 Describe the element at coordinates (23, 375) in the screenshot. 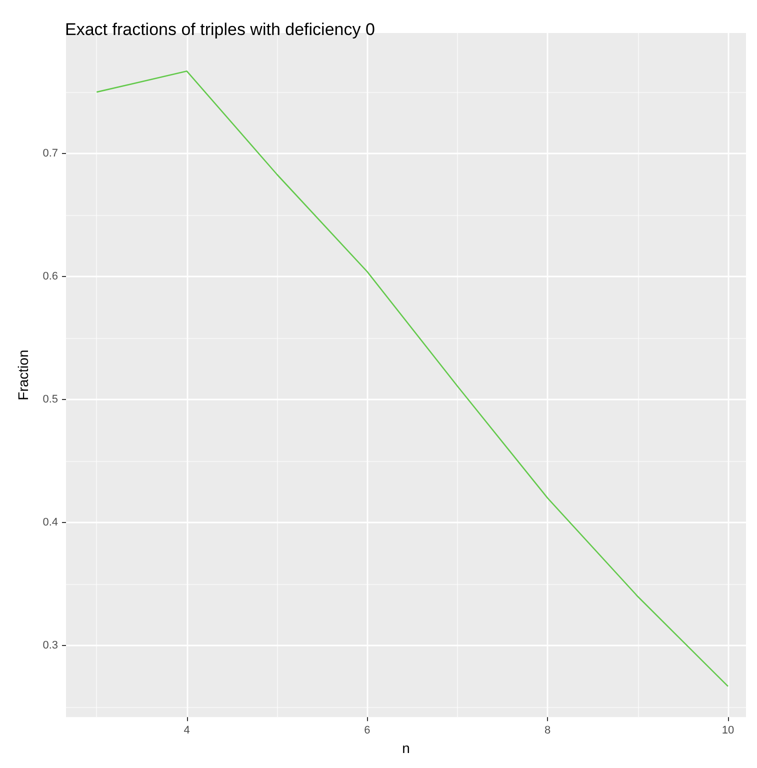

I see `y-axis-title: Fraction` at that location.